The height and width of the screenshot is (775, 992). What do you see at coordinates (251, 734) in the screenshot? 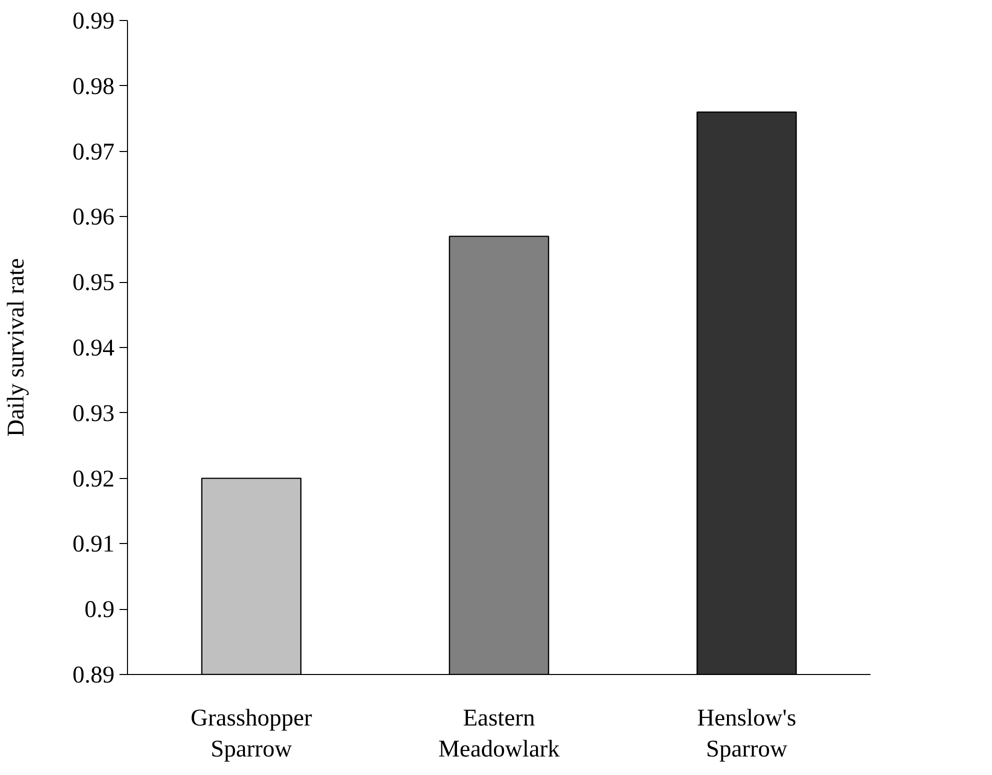
I see `x-tick-label: Grasshopper Sparrow` at bounding box center [251, 734].